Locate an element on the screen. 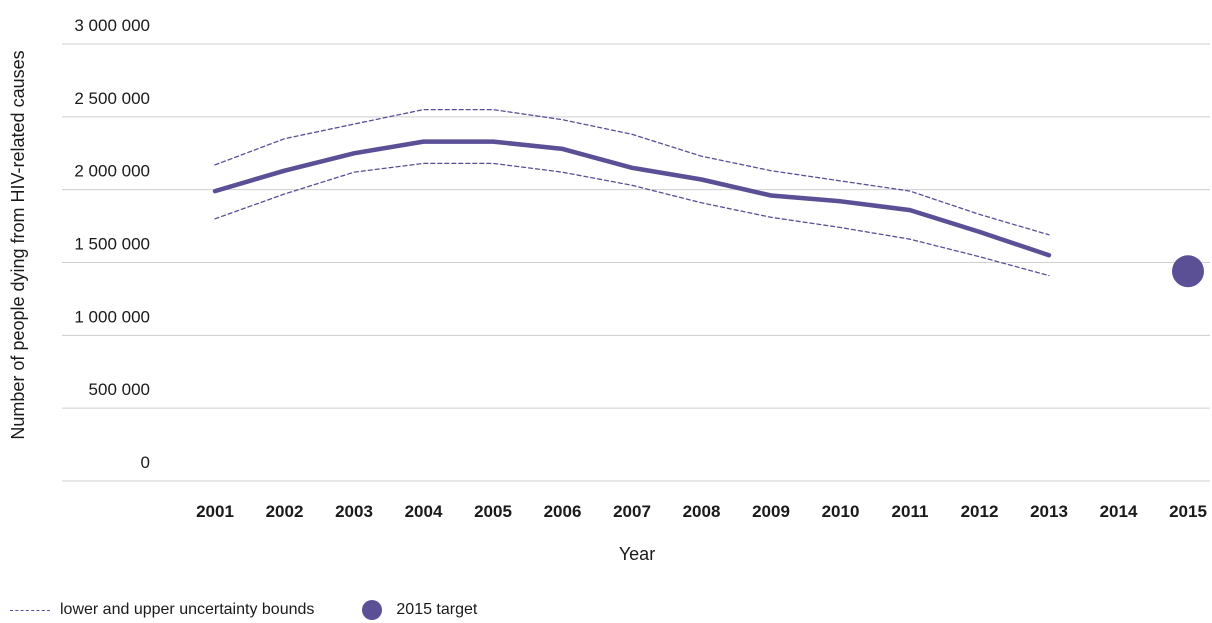  series-line-estimate is located at coordinates (632, 198).